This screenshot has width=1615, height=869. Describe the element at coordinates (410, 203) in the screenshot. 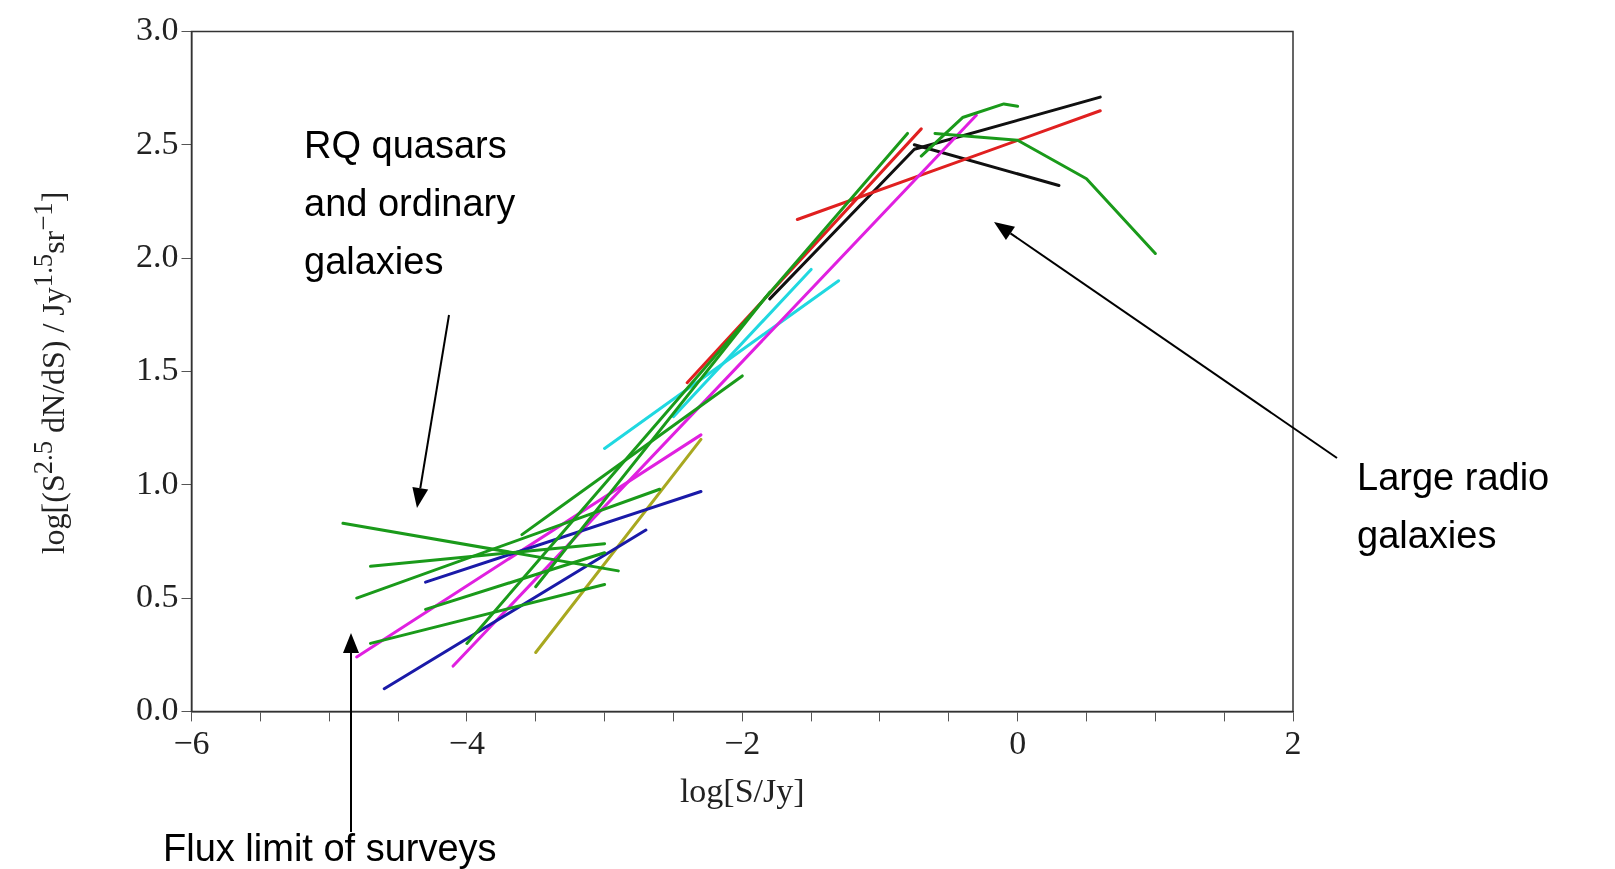

I see `annotation: RQ quasars and ordinary galaxies` at that location.